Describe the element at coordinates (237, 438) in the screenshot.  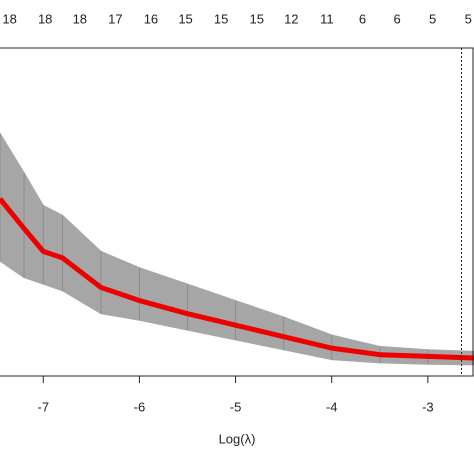
I see `x-axis-label: Log(λ)` at that location.